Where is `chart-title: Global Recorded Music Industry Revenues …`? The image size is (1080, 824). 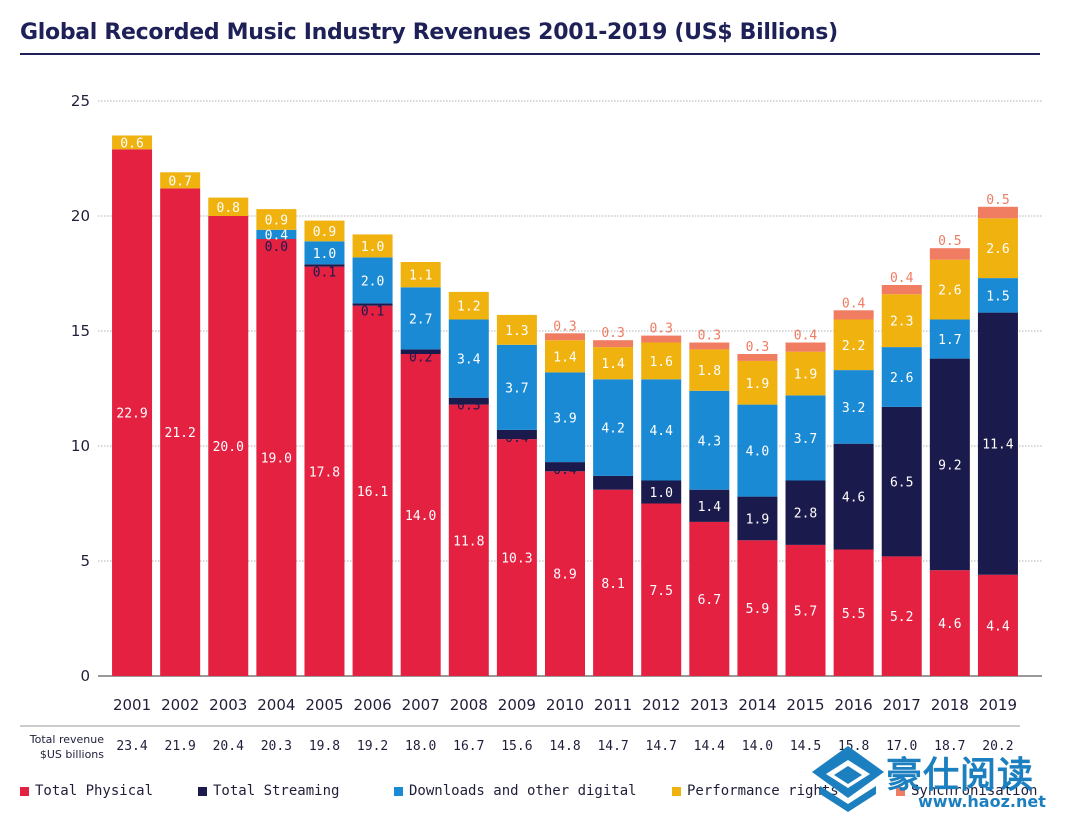
chart-title: Global Recorded Music Industry Revenues … is located at coordinates (429, 32).